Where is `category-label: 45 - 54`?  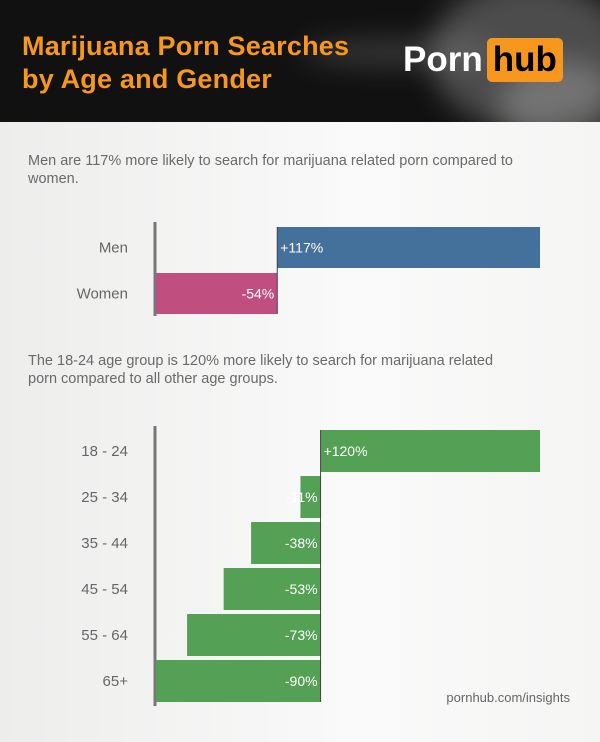
category-label: 45 - 54 is located at coordinates (104, 589).